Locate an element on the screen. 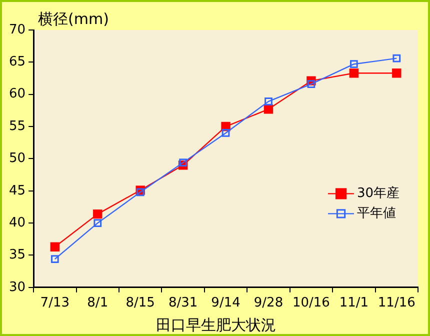 Image resolution: width=430 pixels, height=336 pixels. x-tick-label: 10/16 is located at coordinates (311, 303).